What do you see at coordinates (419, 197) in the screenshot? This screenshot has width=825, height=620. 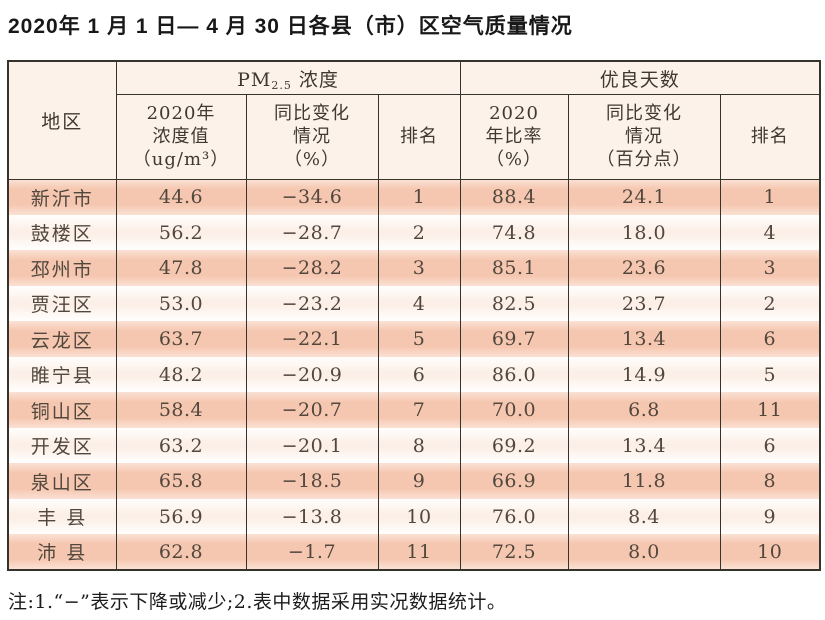 I see `pm-rank-cell: 1` at bounding box center [419, 197].